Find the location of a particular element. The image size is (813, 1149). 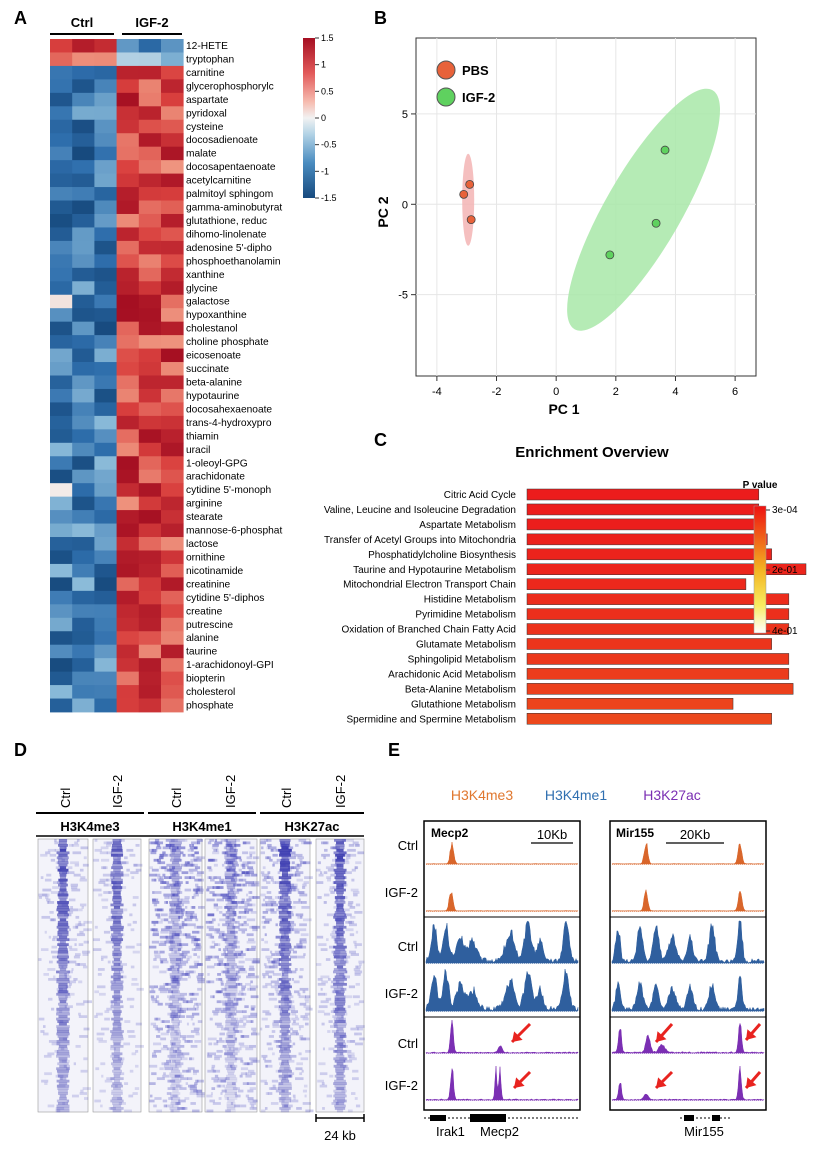

signal-track is located at coordinates (502, 902).